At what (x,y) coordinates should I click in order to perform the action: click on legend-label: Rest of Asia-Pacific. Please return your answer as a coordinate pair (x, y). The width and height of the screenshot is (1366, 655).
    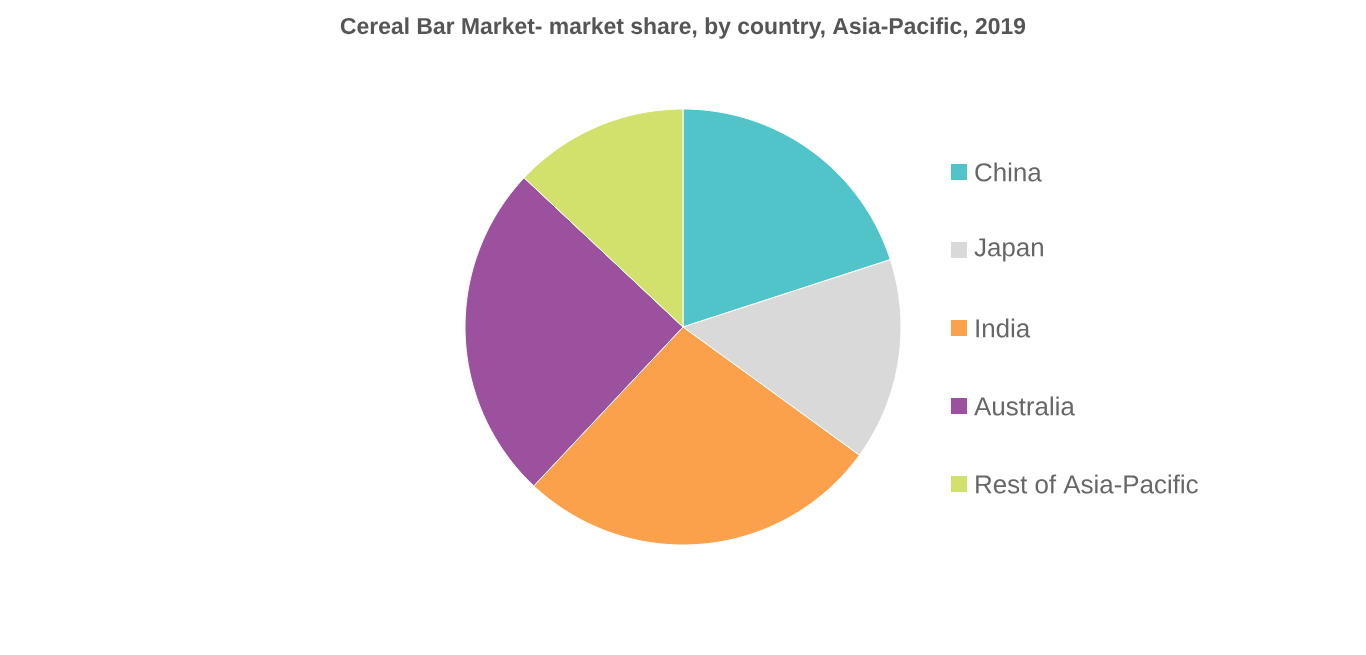
    Looking at the image, I should click on (1087, 484).